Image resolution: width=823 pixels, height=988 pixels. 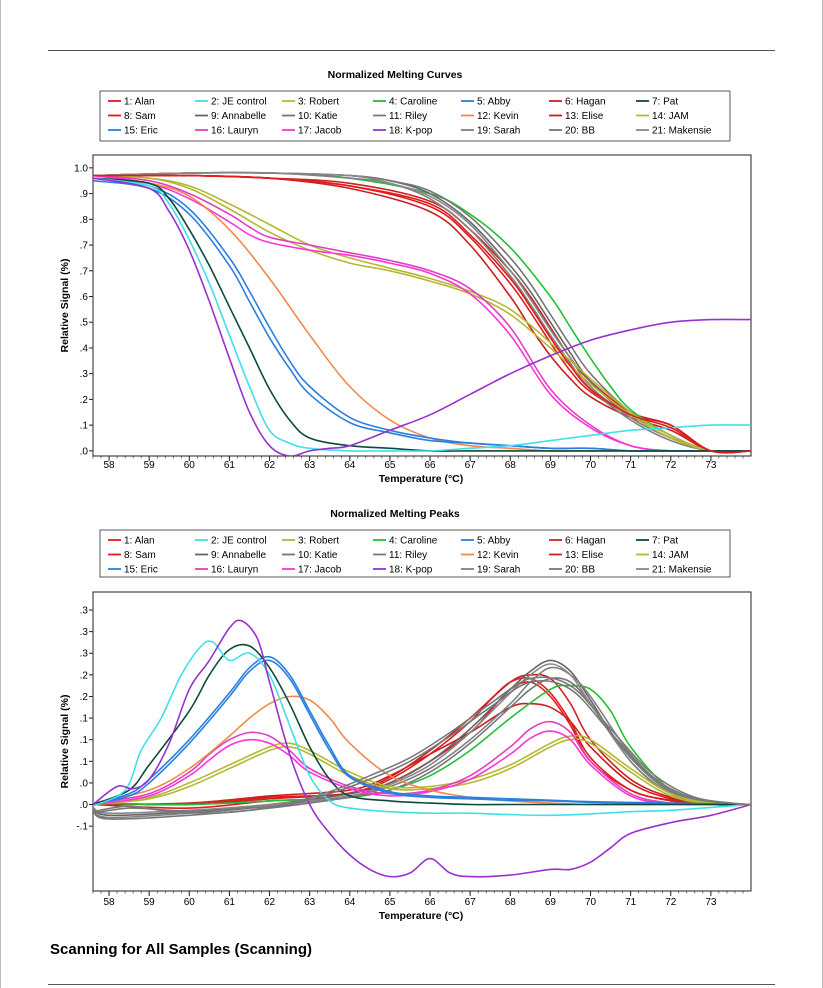 I want to click on series-10-katie, so click(x=422, y=746).